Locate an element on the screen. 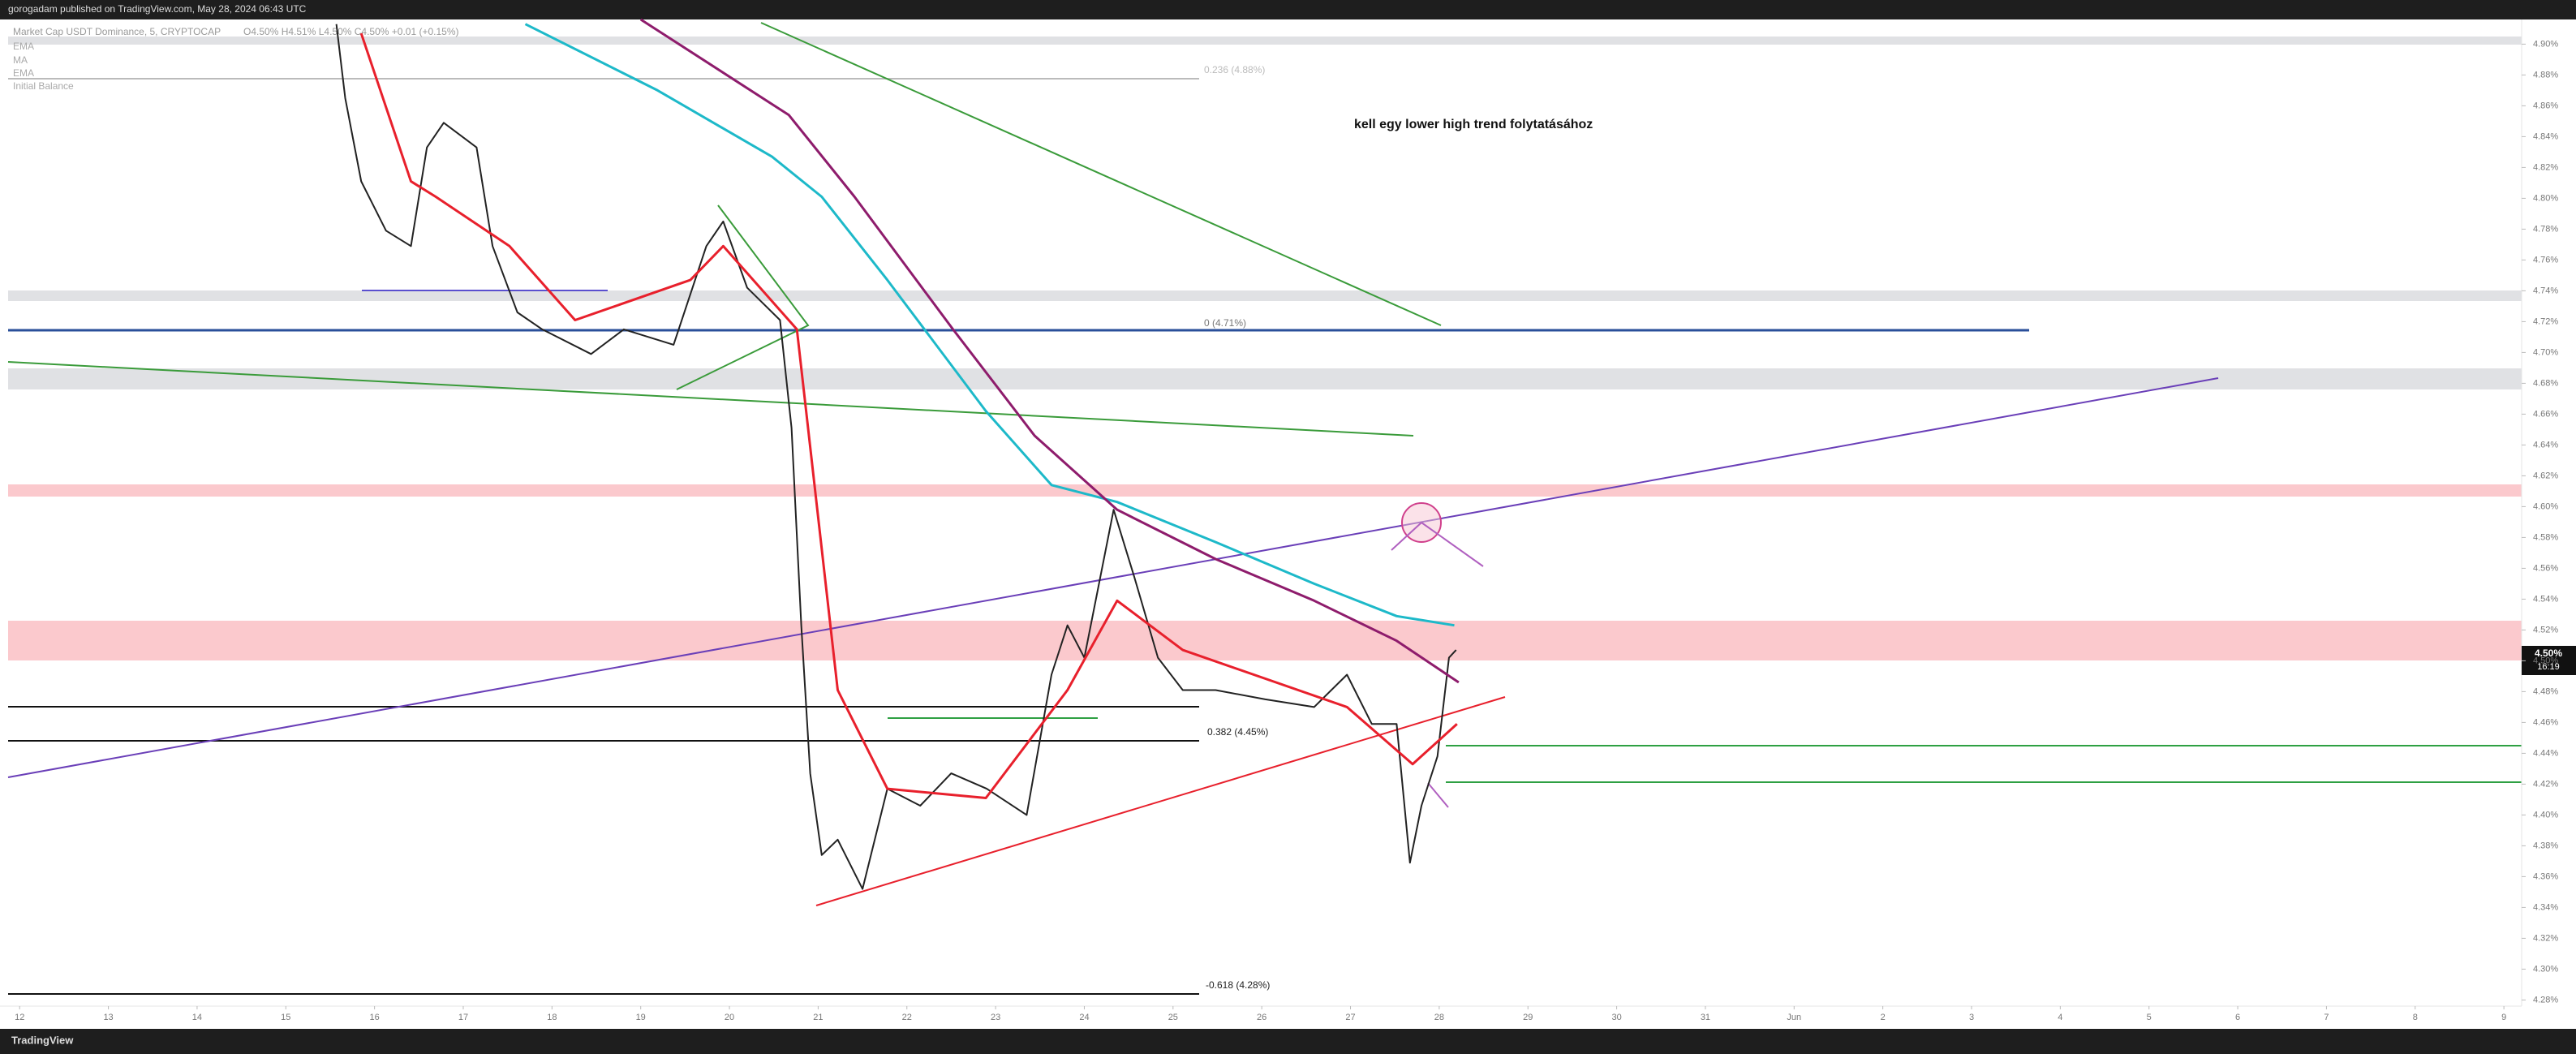 This screenshot has height=1054, width=2576. countdown: 16:19 is located at coordinates (2548, 667).